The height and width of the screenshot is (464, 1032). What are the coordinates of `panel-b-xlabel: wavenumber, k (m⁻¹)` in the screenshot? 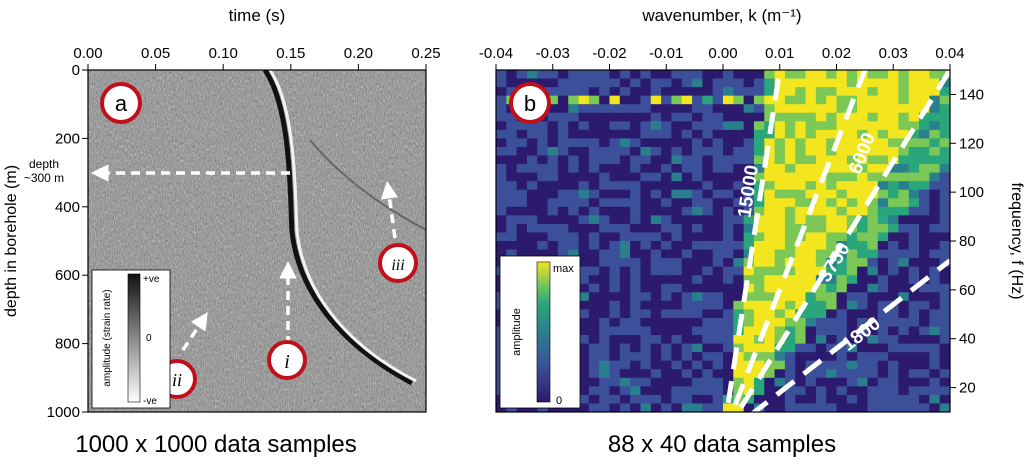 It's located at (721, 15).